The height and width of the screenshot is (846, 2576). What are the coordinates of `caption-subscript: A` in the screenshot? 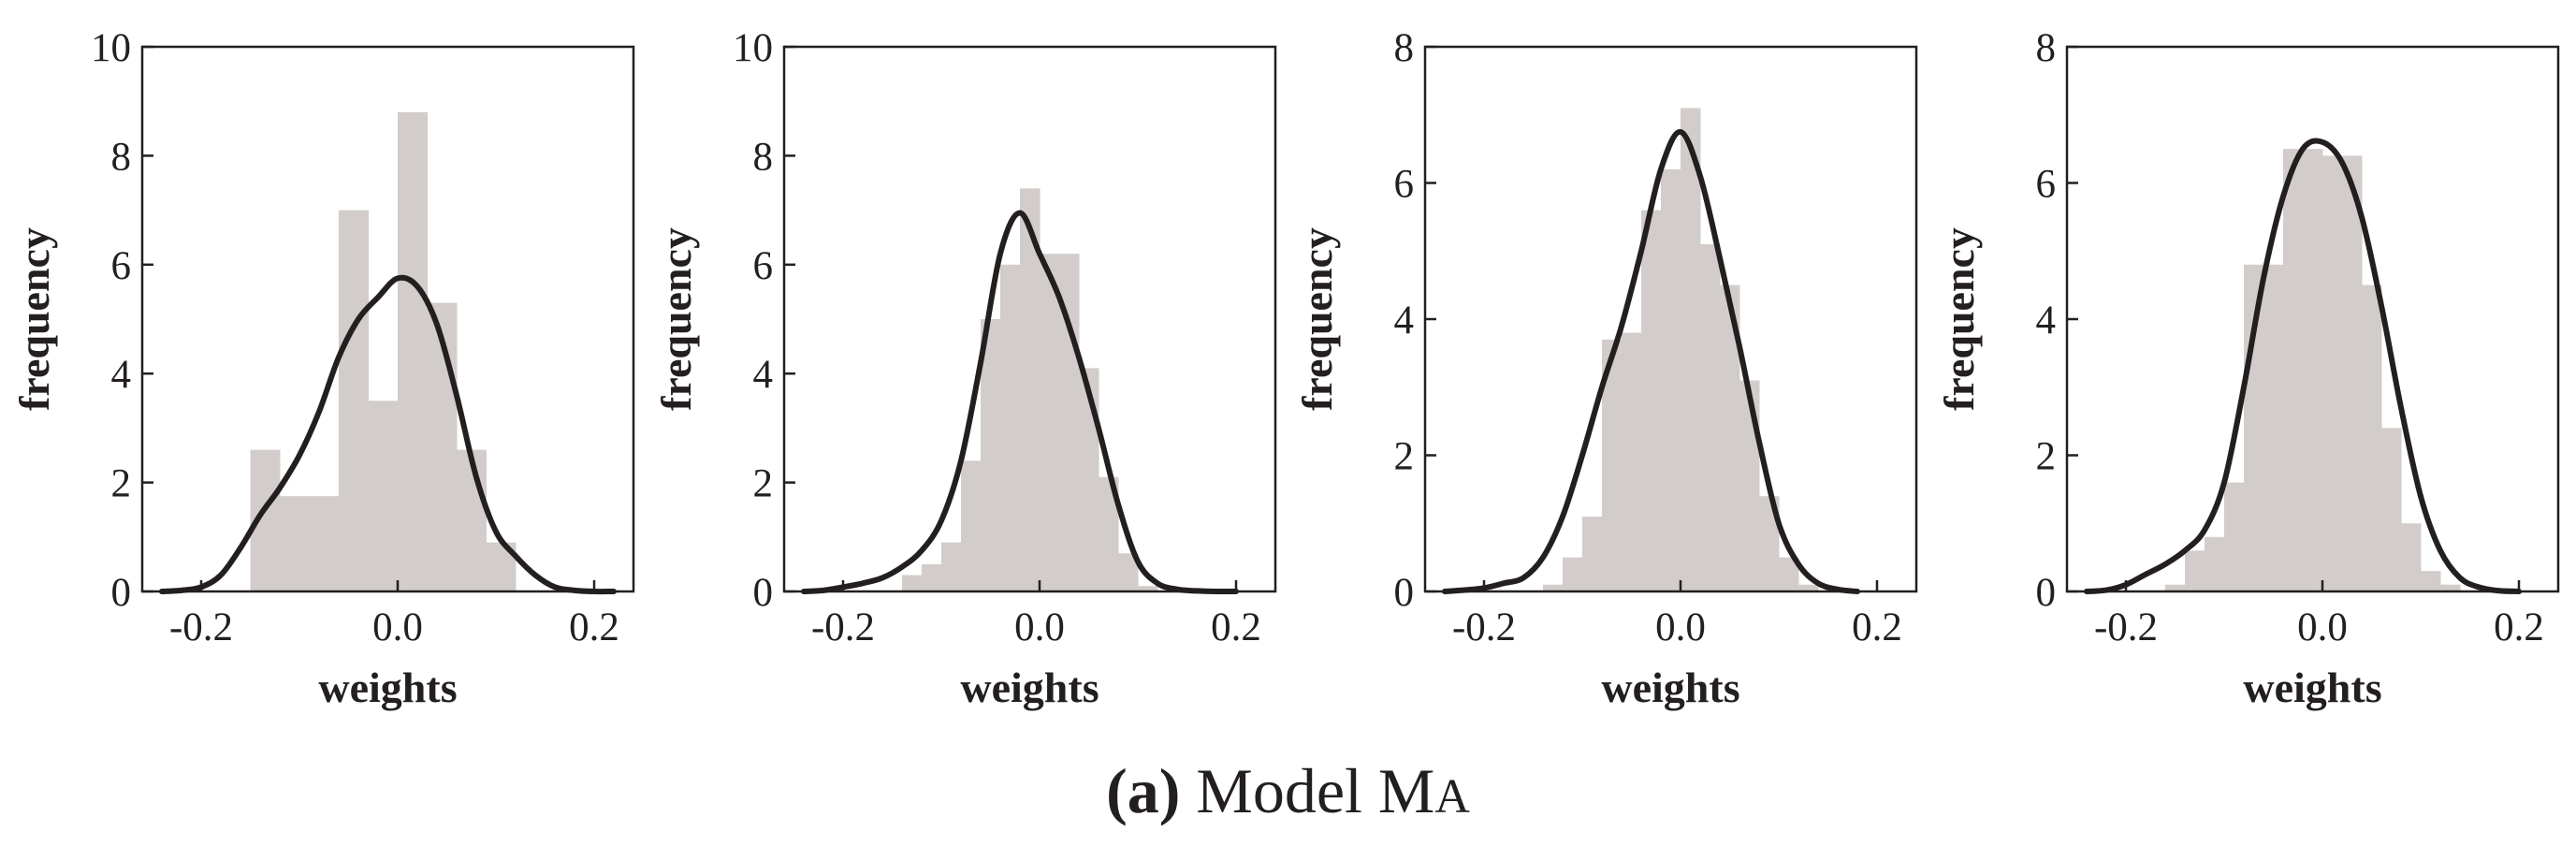 It's located at (1452, 797).